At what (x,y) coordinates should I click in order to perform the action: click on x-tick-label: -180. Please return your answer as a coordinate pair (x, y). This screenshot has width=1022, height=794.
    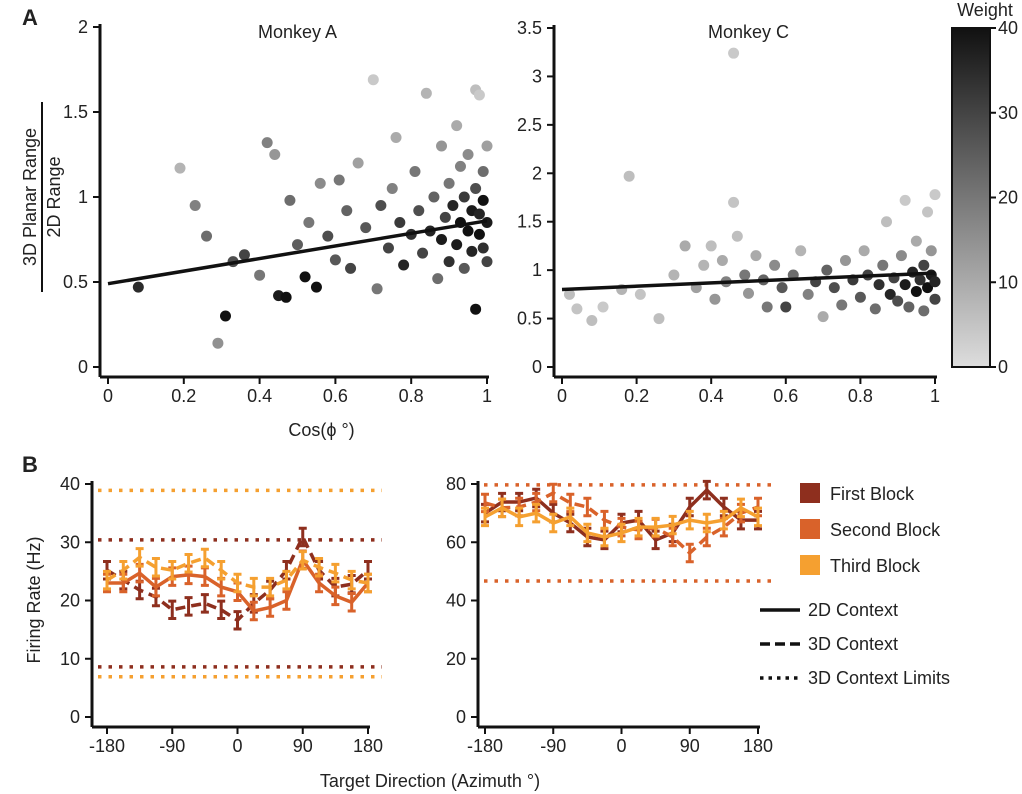
    Looking at the image, I should click on (485, 746).